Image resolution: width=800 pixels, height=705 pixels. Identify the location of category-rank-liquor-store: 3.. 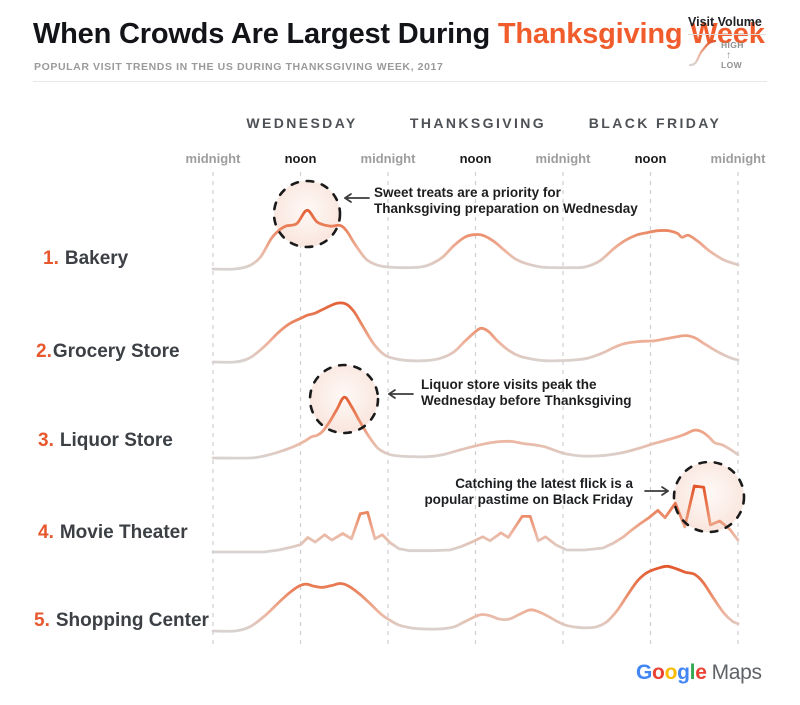
(46, 440).